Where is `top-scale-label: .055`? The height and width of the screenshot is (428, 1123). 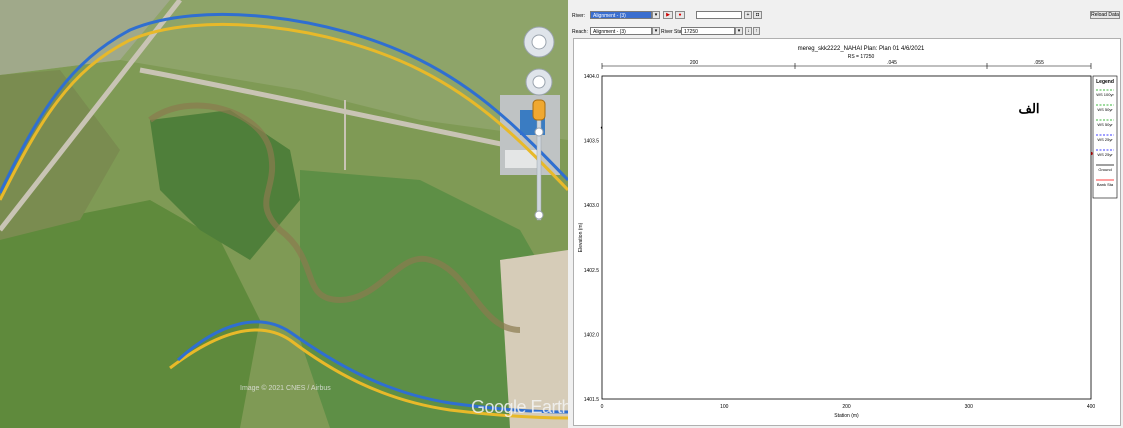 top-scale-label: .055 is located at coordinates (1039, 63).